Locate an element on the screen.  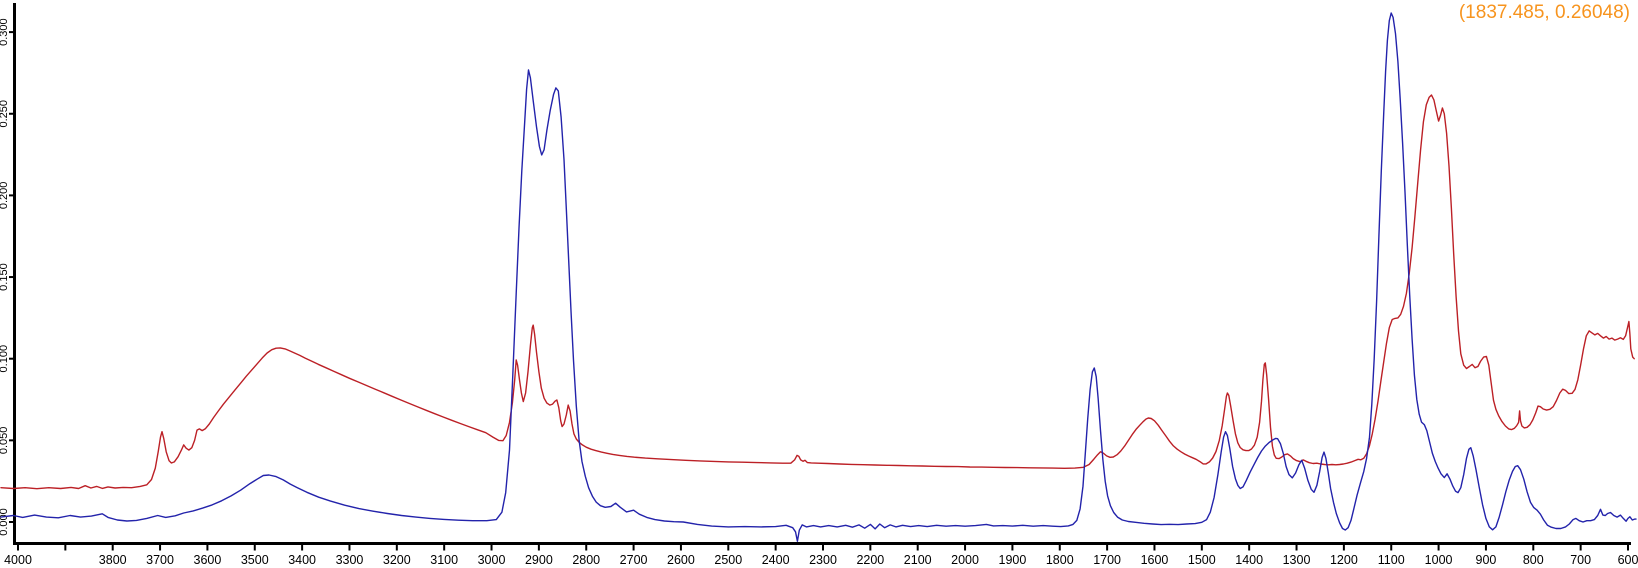
x-tick-label: 2700 is located at coordinates (634, 560).